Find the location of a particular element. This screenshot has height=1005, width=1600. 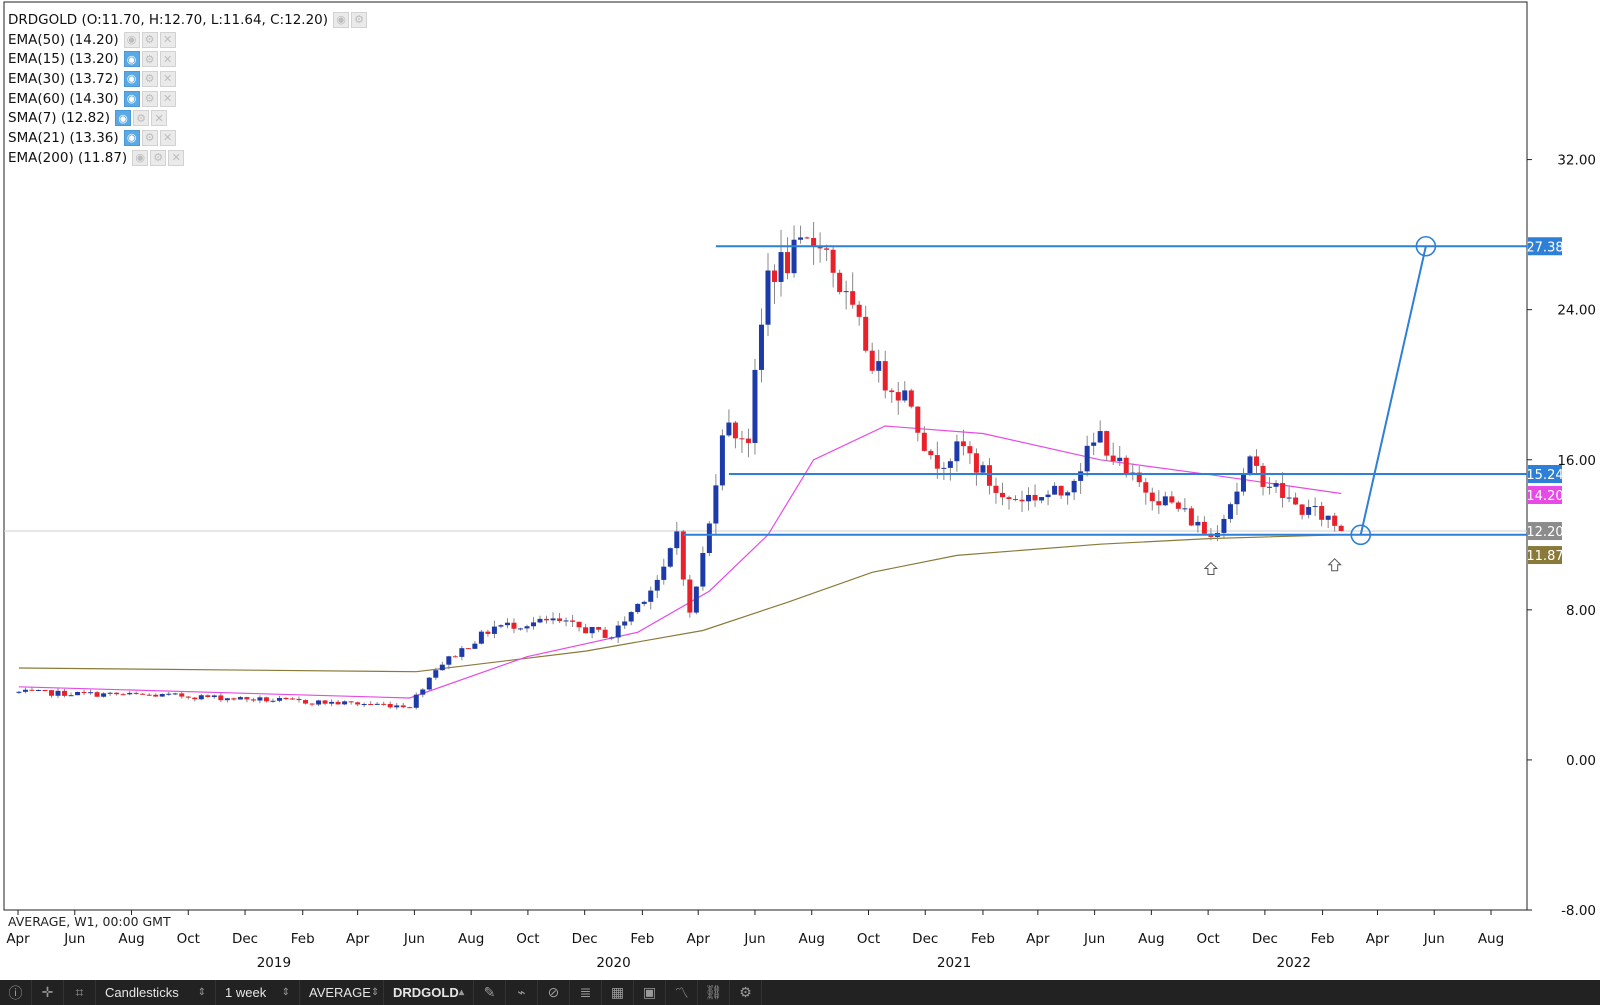

portfolio-icon: ▣ is located at coordinates (650, 992).